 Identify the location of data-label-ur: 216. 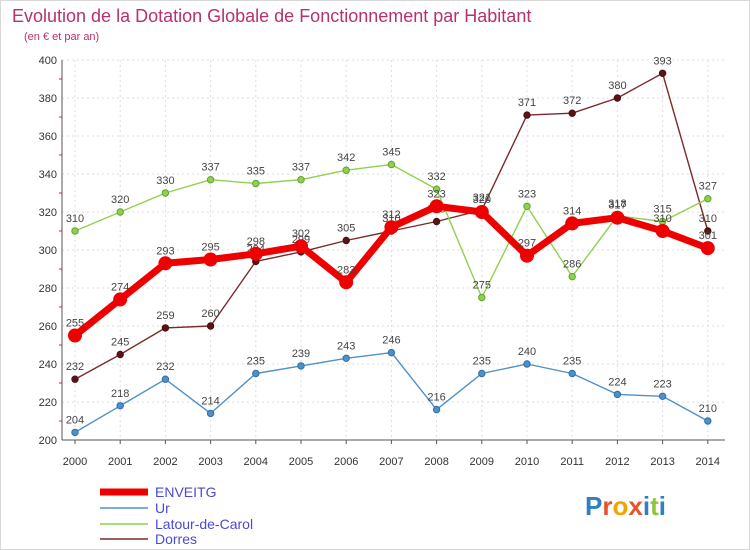
(436, 398).